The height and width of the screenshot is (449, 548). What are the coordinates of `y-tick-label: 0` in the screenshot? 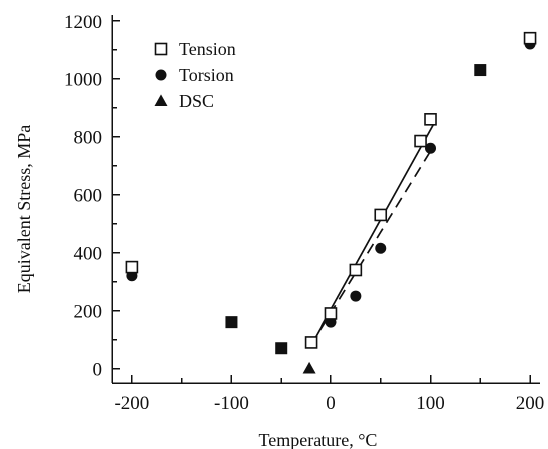 It's located at (98, 370).